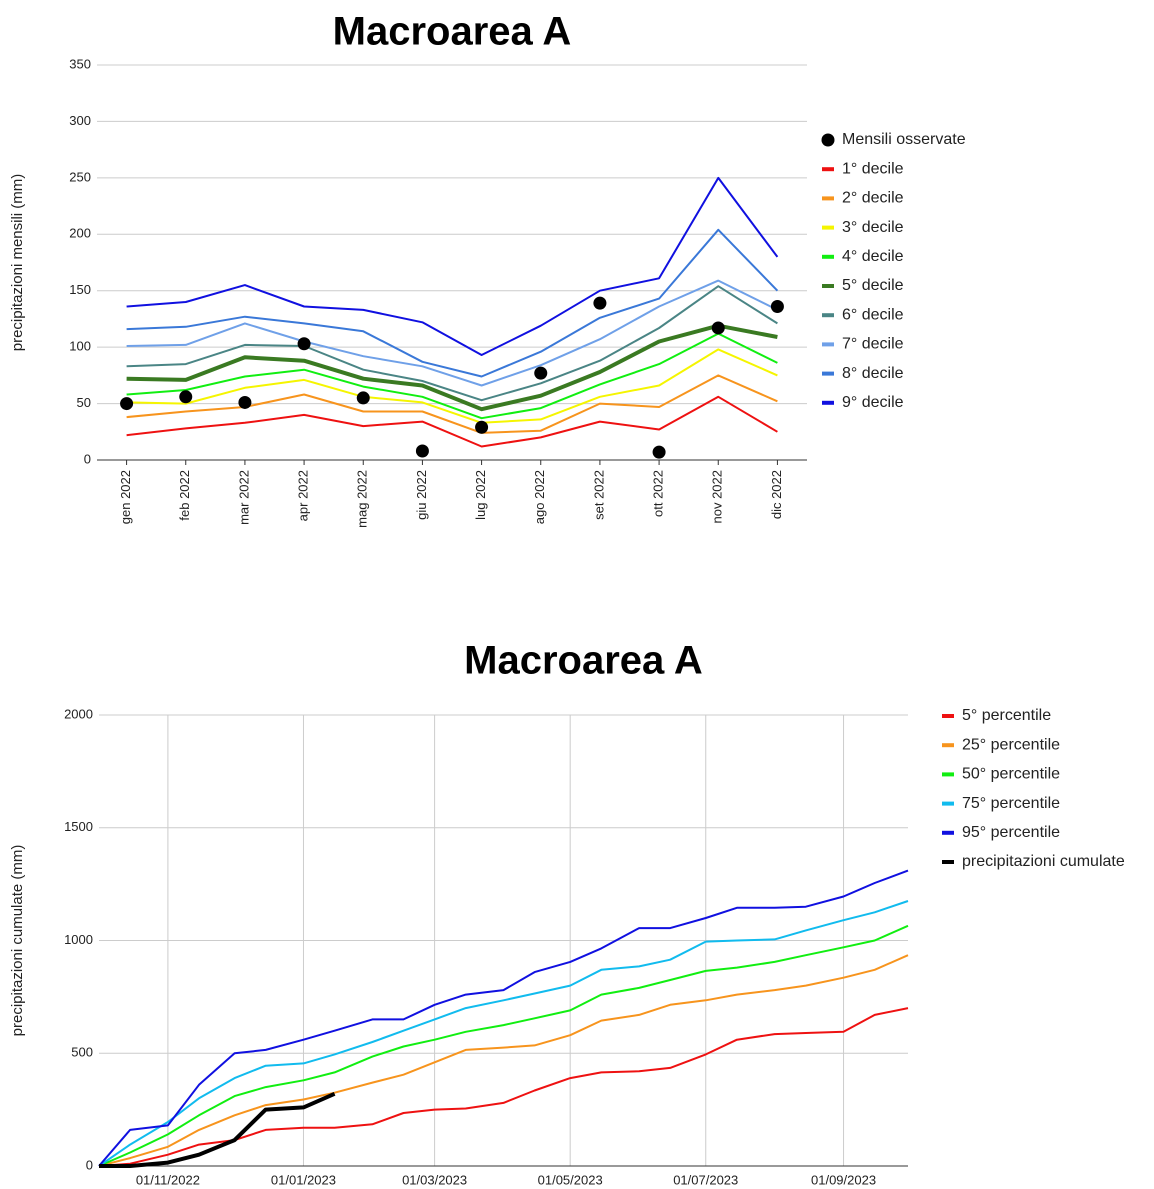  What do you see at coordinates (717, 497) in the screenshot?
I see `x-tick-label: nov 2022` at bounding box center [717, 497].